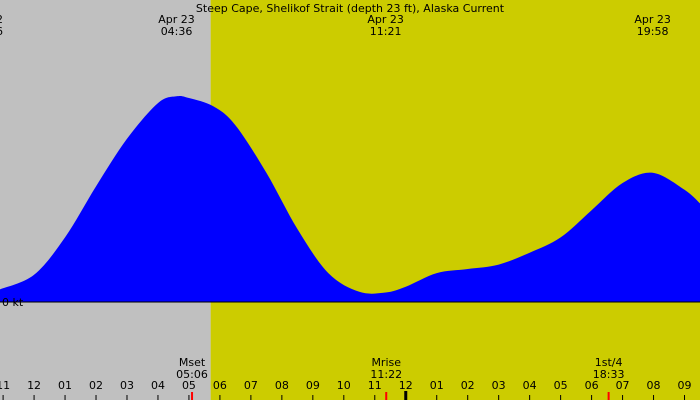  What do you see at coordinates (609, 374) in the screenshot?
I see `moon-event-time: 18:33` at bounding box center [609, 374].